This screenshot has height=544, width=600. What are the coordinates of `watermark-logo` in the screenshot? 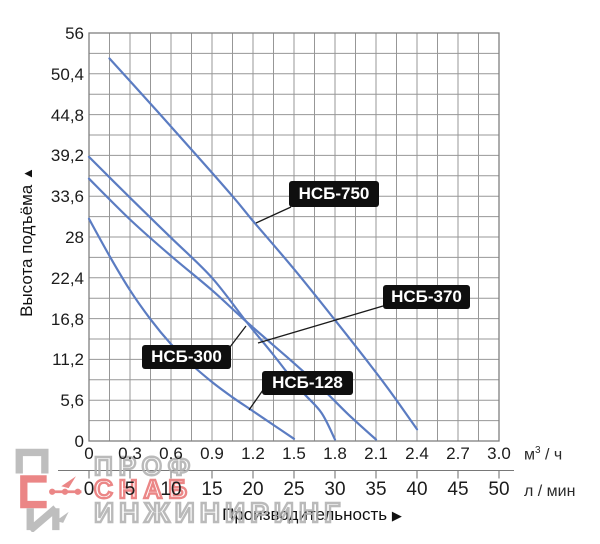 It's located at (48, 490).